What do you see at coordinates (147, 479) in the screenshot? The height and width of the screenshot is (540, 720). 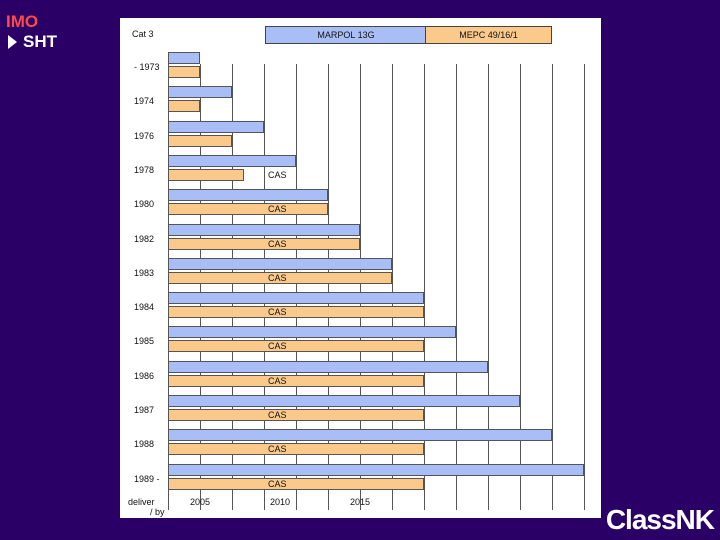 I see `delivery-year-label: 1989 -` at bounding box center [147, 479].